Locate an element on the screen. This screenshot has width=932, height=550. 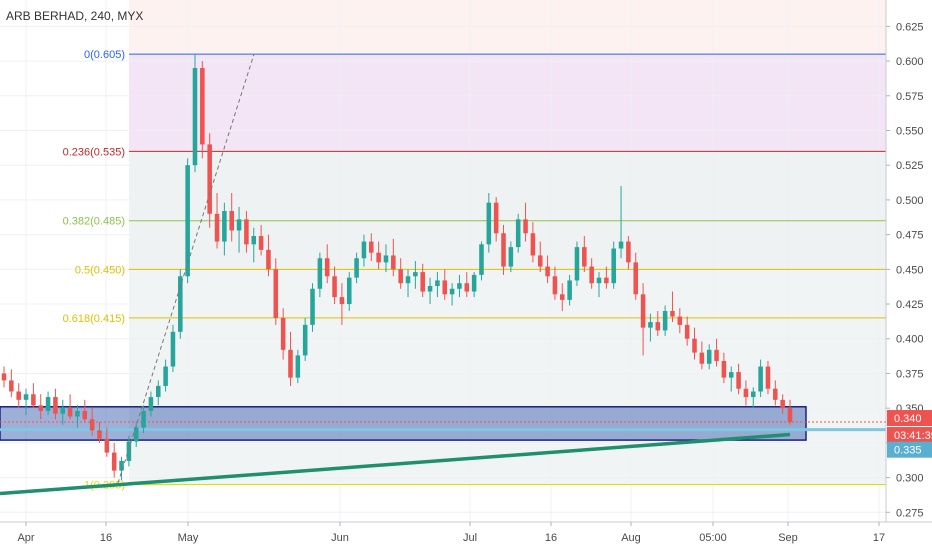
price-axis is located at coordinates (909, 275).